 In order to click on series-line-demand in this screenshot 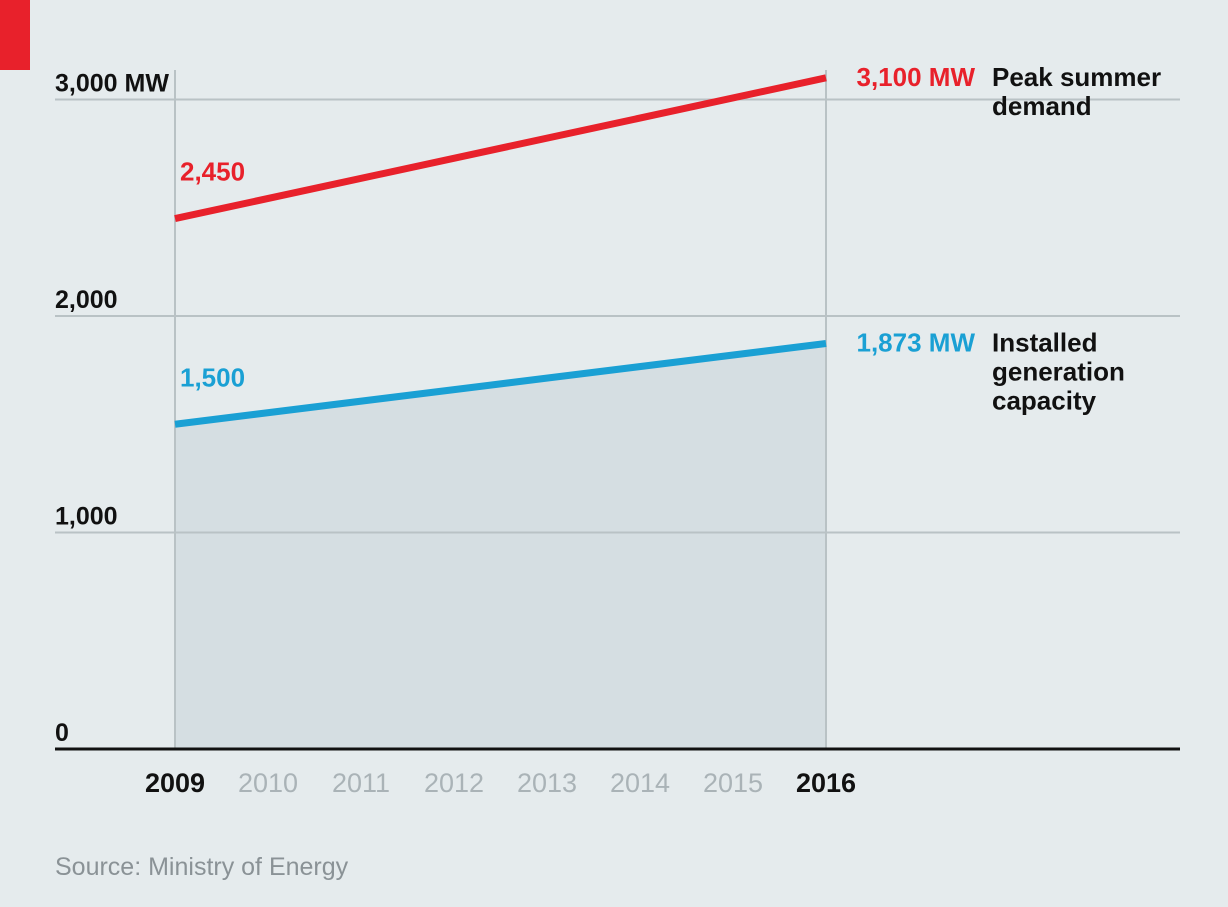, I will do `click(500, 148)`.